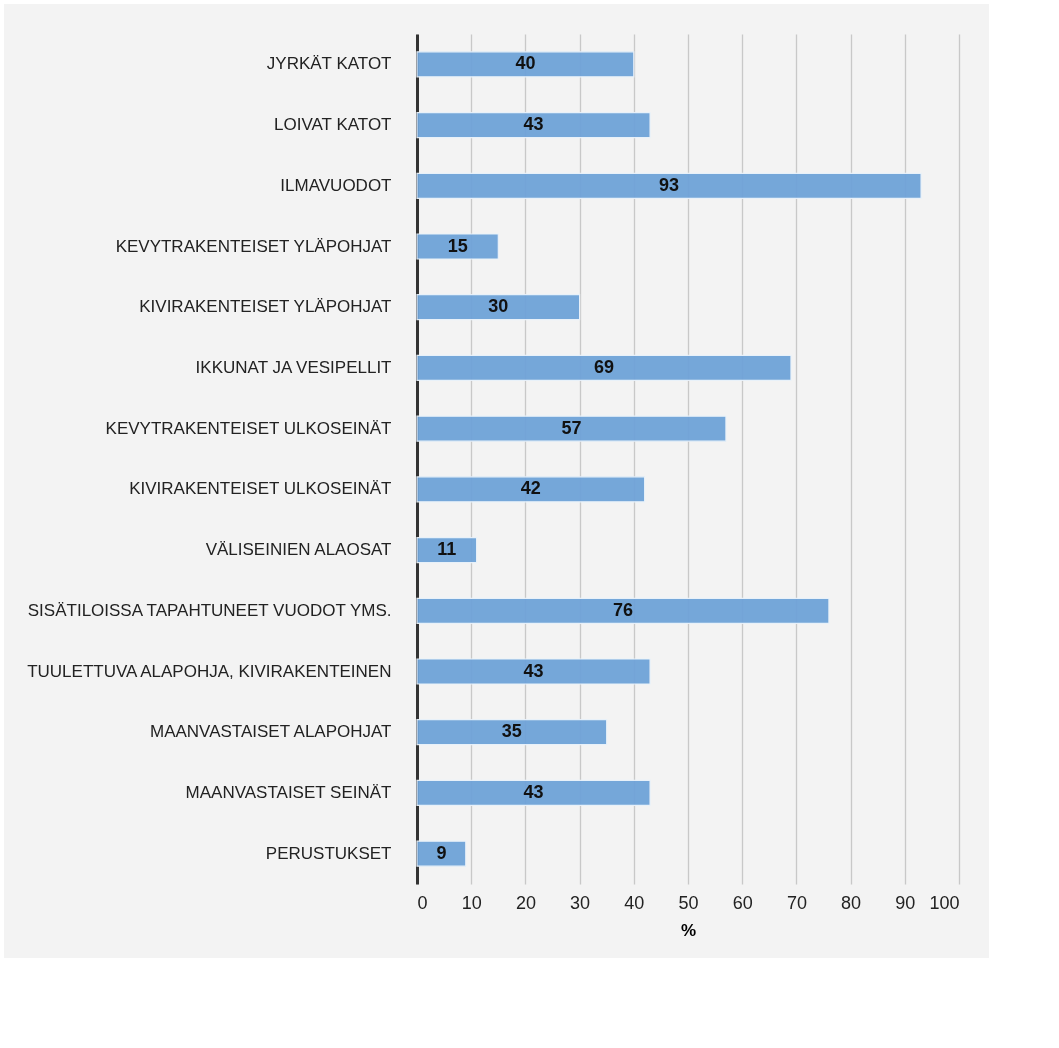  I want to click on y-tick-label: MAANVASTAISET ALAPOHJAT, so click(270, 732).